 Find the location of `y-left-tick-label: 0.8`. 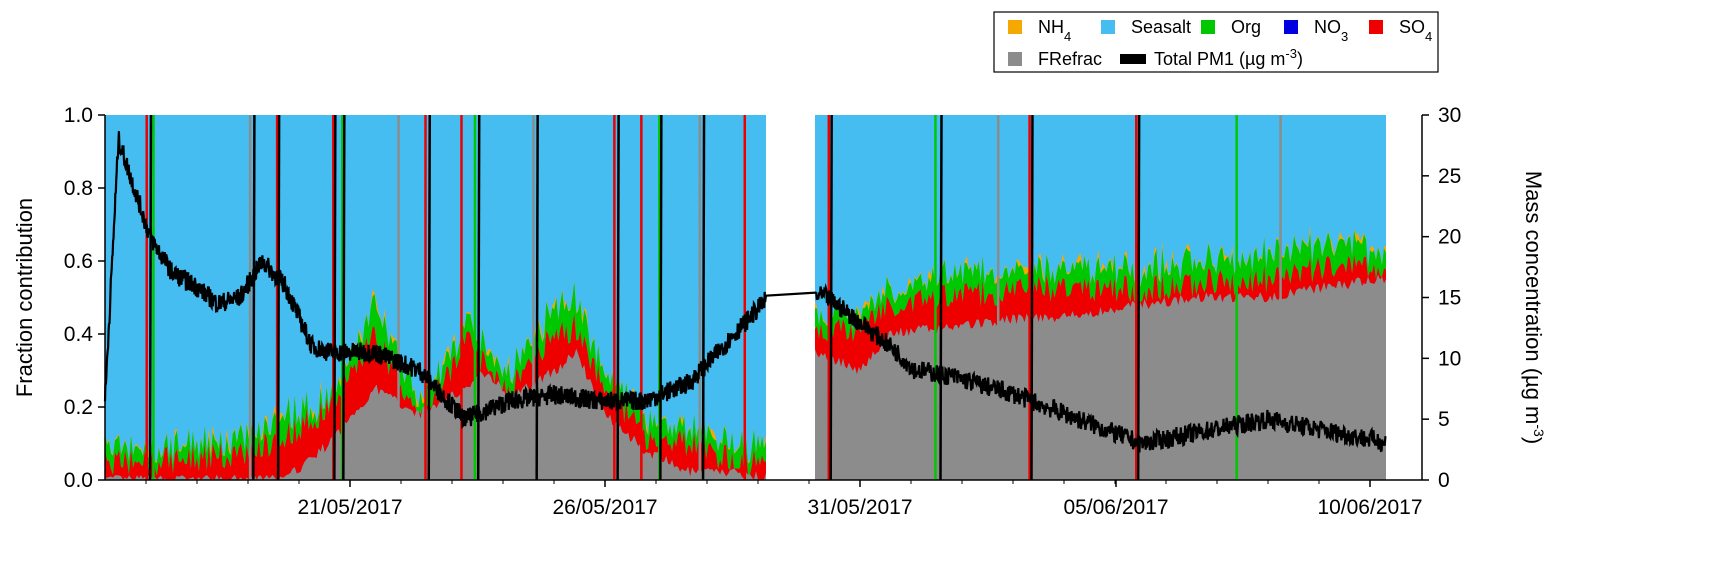

y-left-tick-label: 0.8 is located at coordinates (78, 188).